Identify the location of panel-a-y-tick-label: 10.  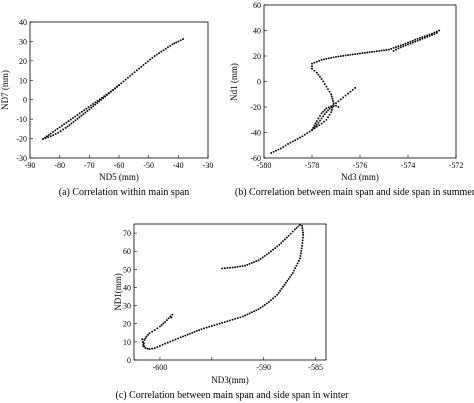
(23, 80).